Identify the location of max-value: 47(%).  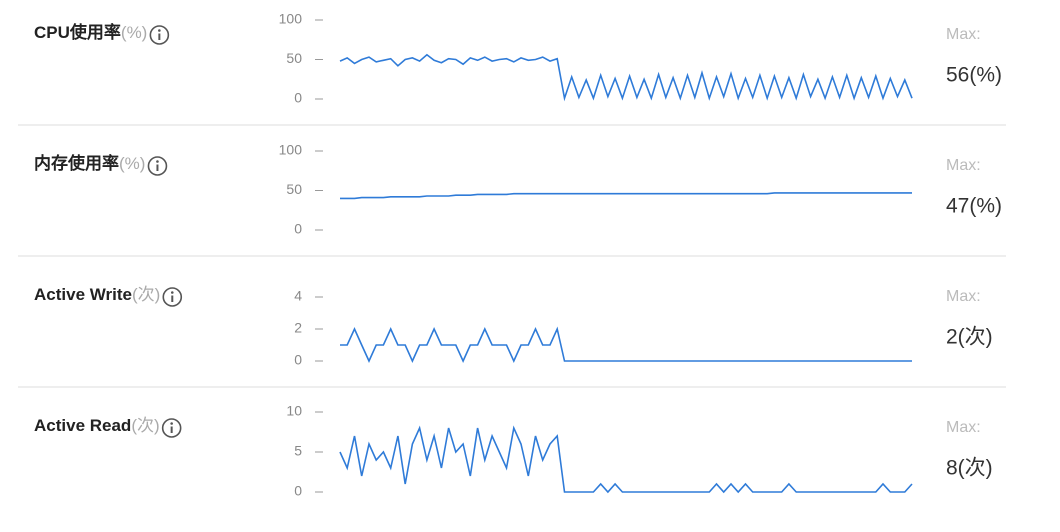
(974, 206).